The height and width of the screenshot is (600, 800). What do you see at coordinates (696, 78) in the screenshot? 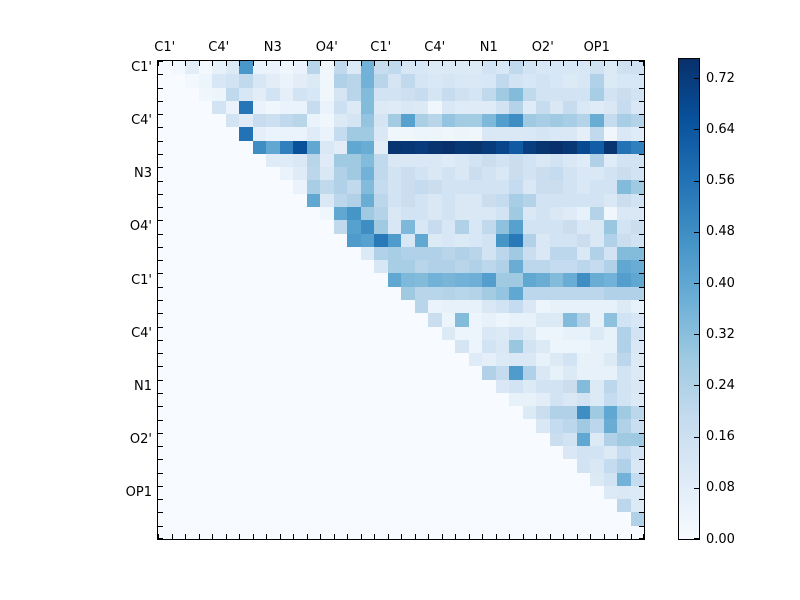
I see `colorbar-tick-mark` at bounding box center [696, 78].